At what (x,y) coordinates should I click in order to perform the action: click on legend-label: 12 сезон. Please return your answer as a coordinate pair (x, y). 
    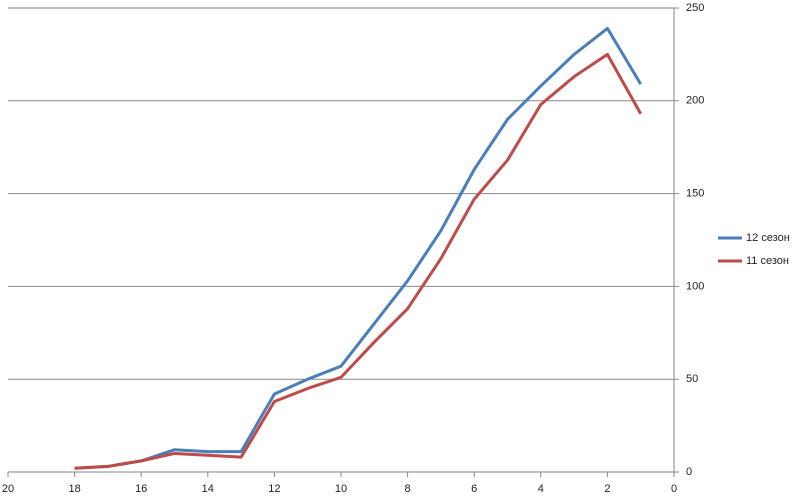
    Looking at the image, I should click on (768, 238).